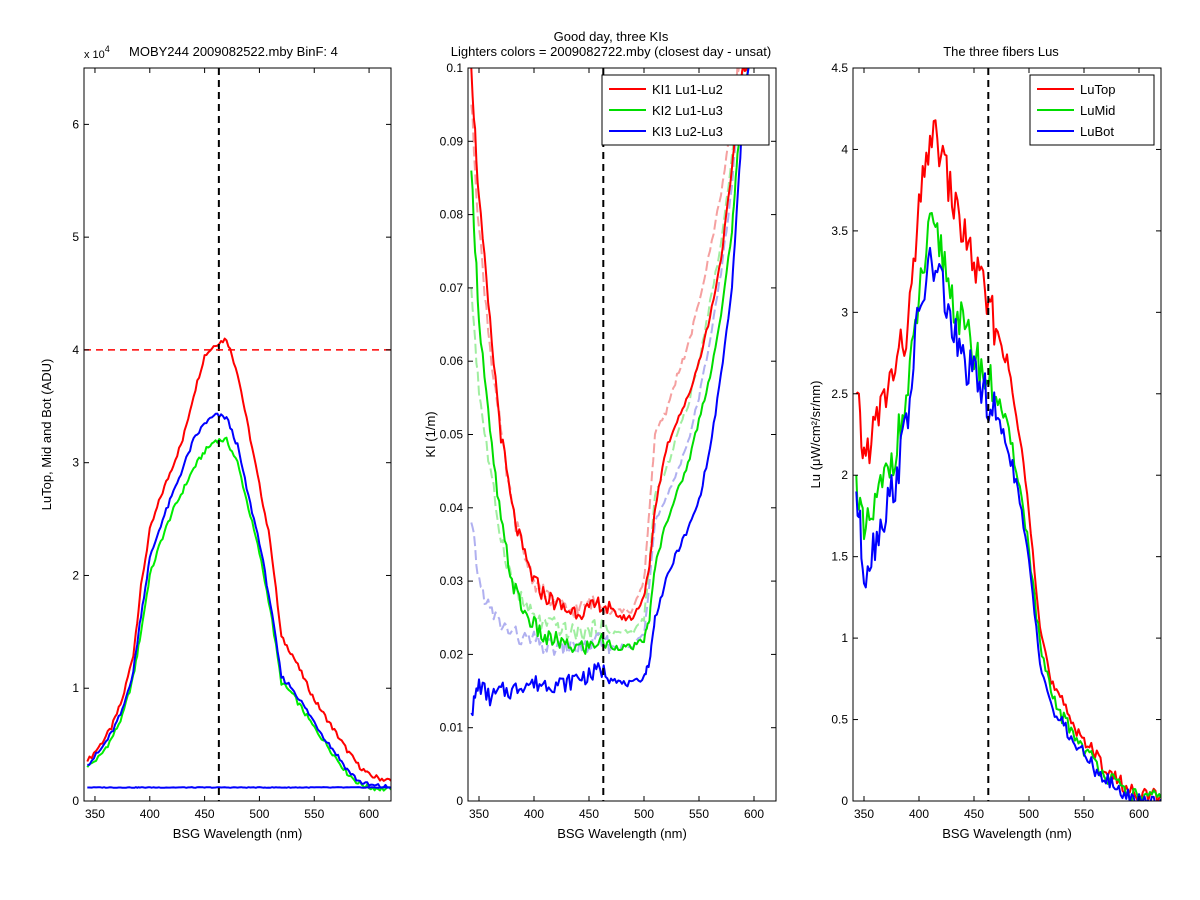 This screenshot has height=900, width=1200. I want to click on left-exponent-multiplier: x 104, so click(97, 52).